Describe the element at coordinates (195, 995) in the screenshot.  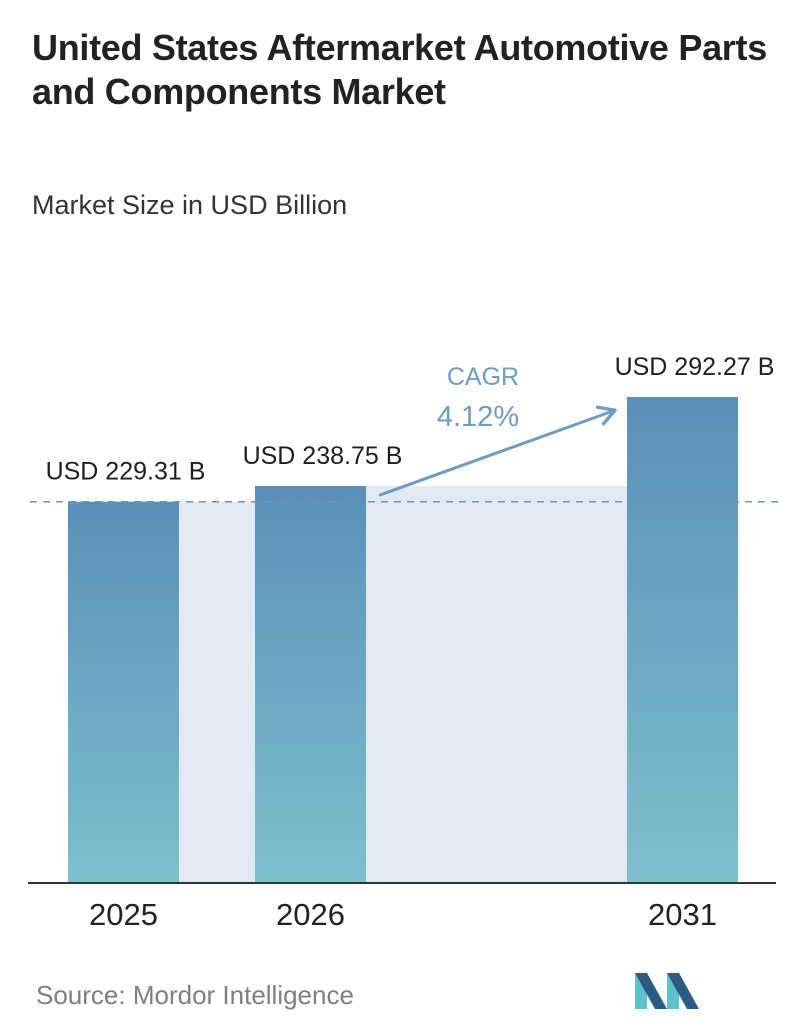
I see `source-note: Source: Mordor Intelligence` at that location.